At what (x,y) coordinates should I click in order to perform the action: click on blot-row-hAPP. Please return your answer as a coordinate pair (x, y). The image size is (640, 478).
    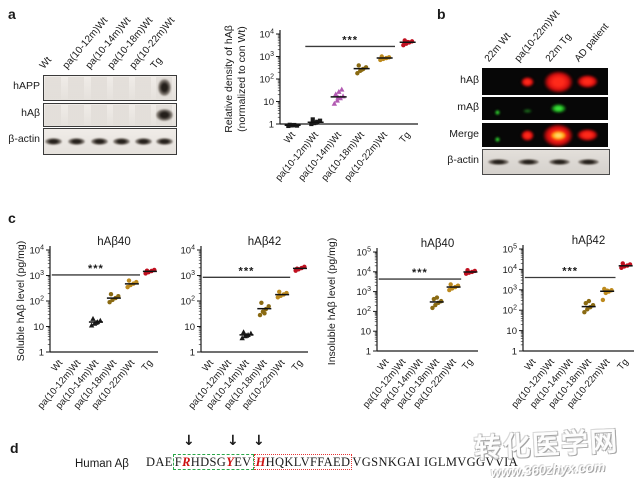
    Looking at the image, I should click on (110, 88).